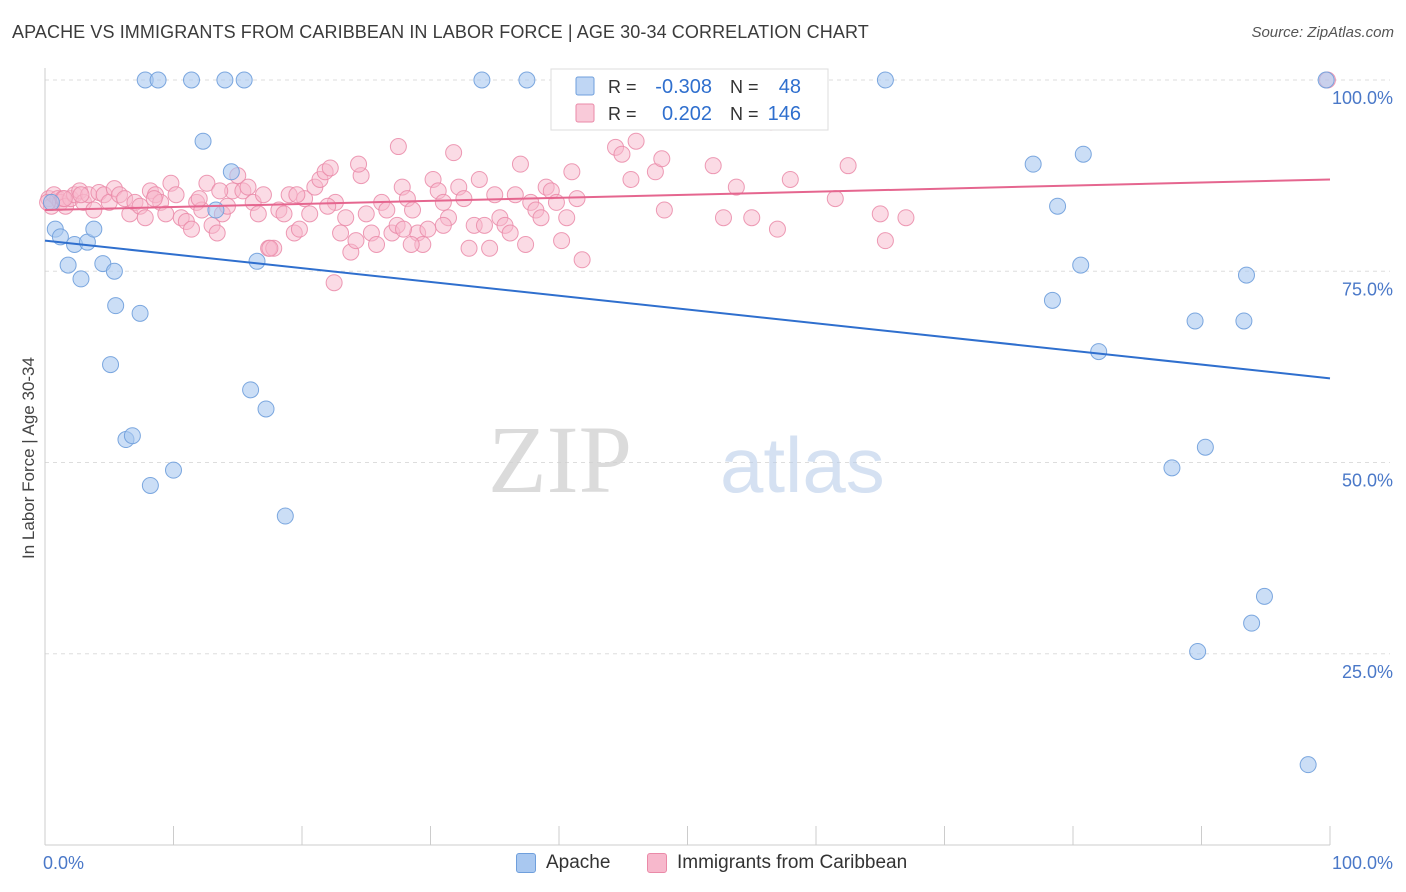 The height and width of the screenshot is (892, 1406). Describe the element at coordinates (622, 114) in the screenshot. I see `legend-r-label-caribbean: R =` at that location.